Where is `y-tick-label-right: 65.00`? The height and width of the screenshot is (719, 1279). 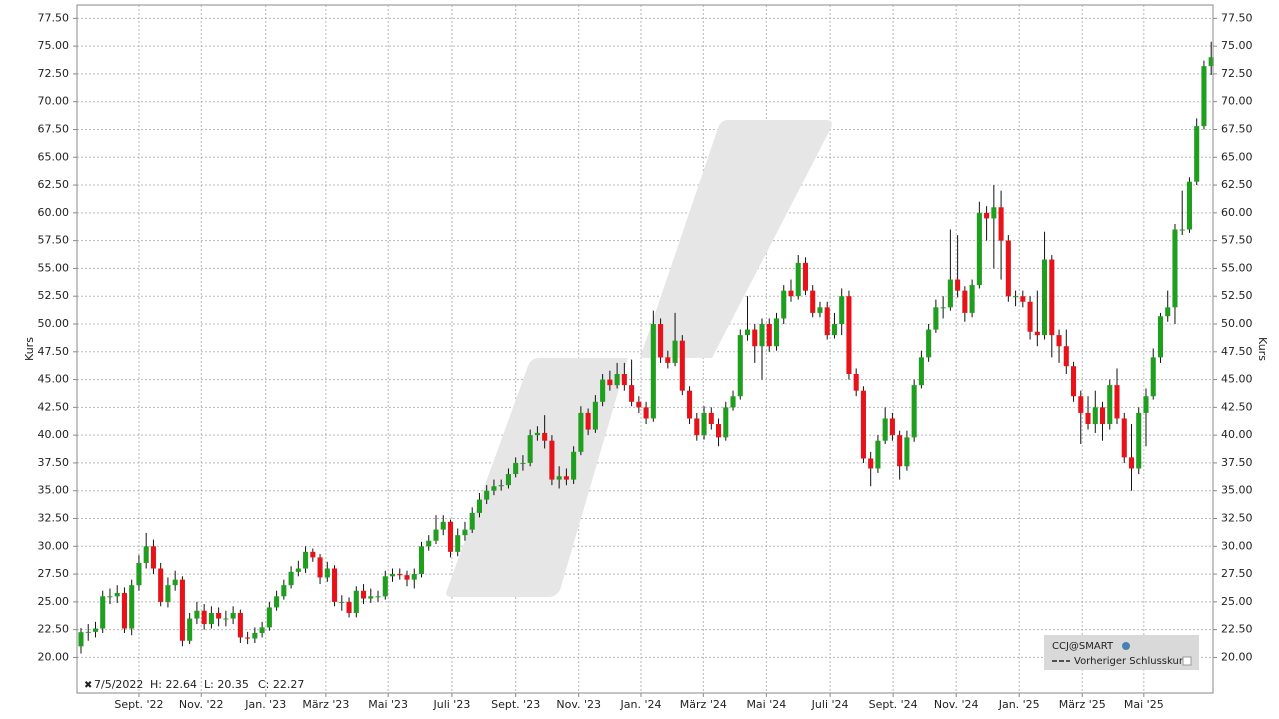
y-tick-label-right: 65.00 is located at coordinates (1237, 156).